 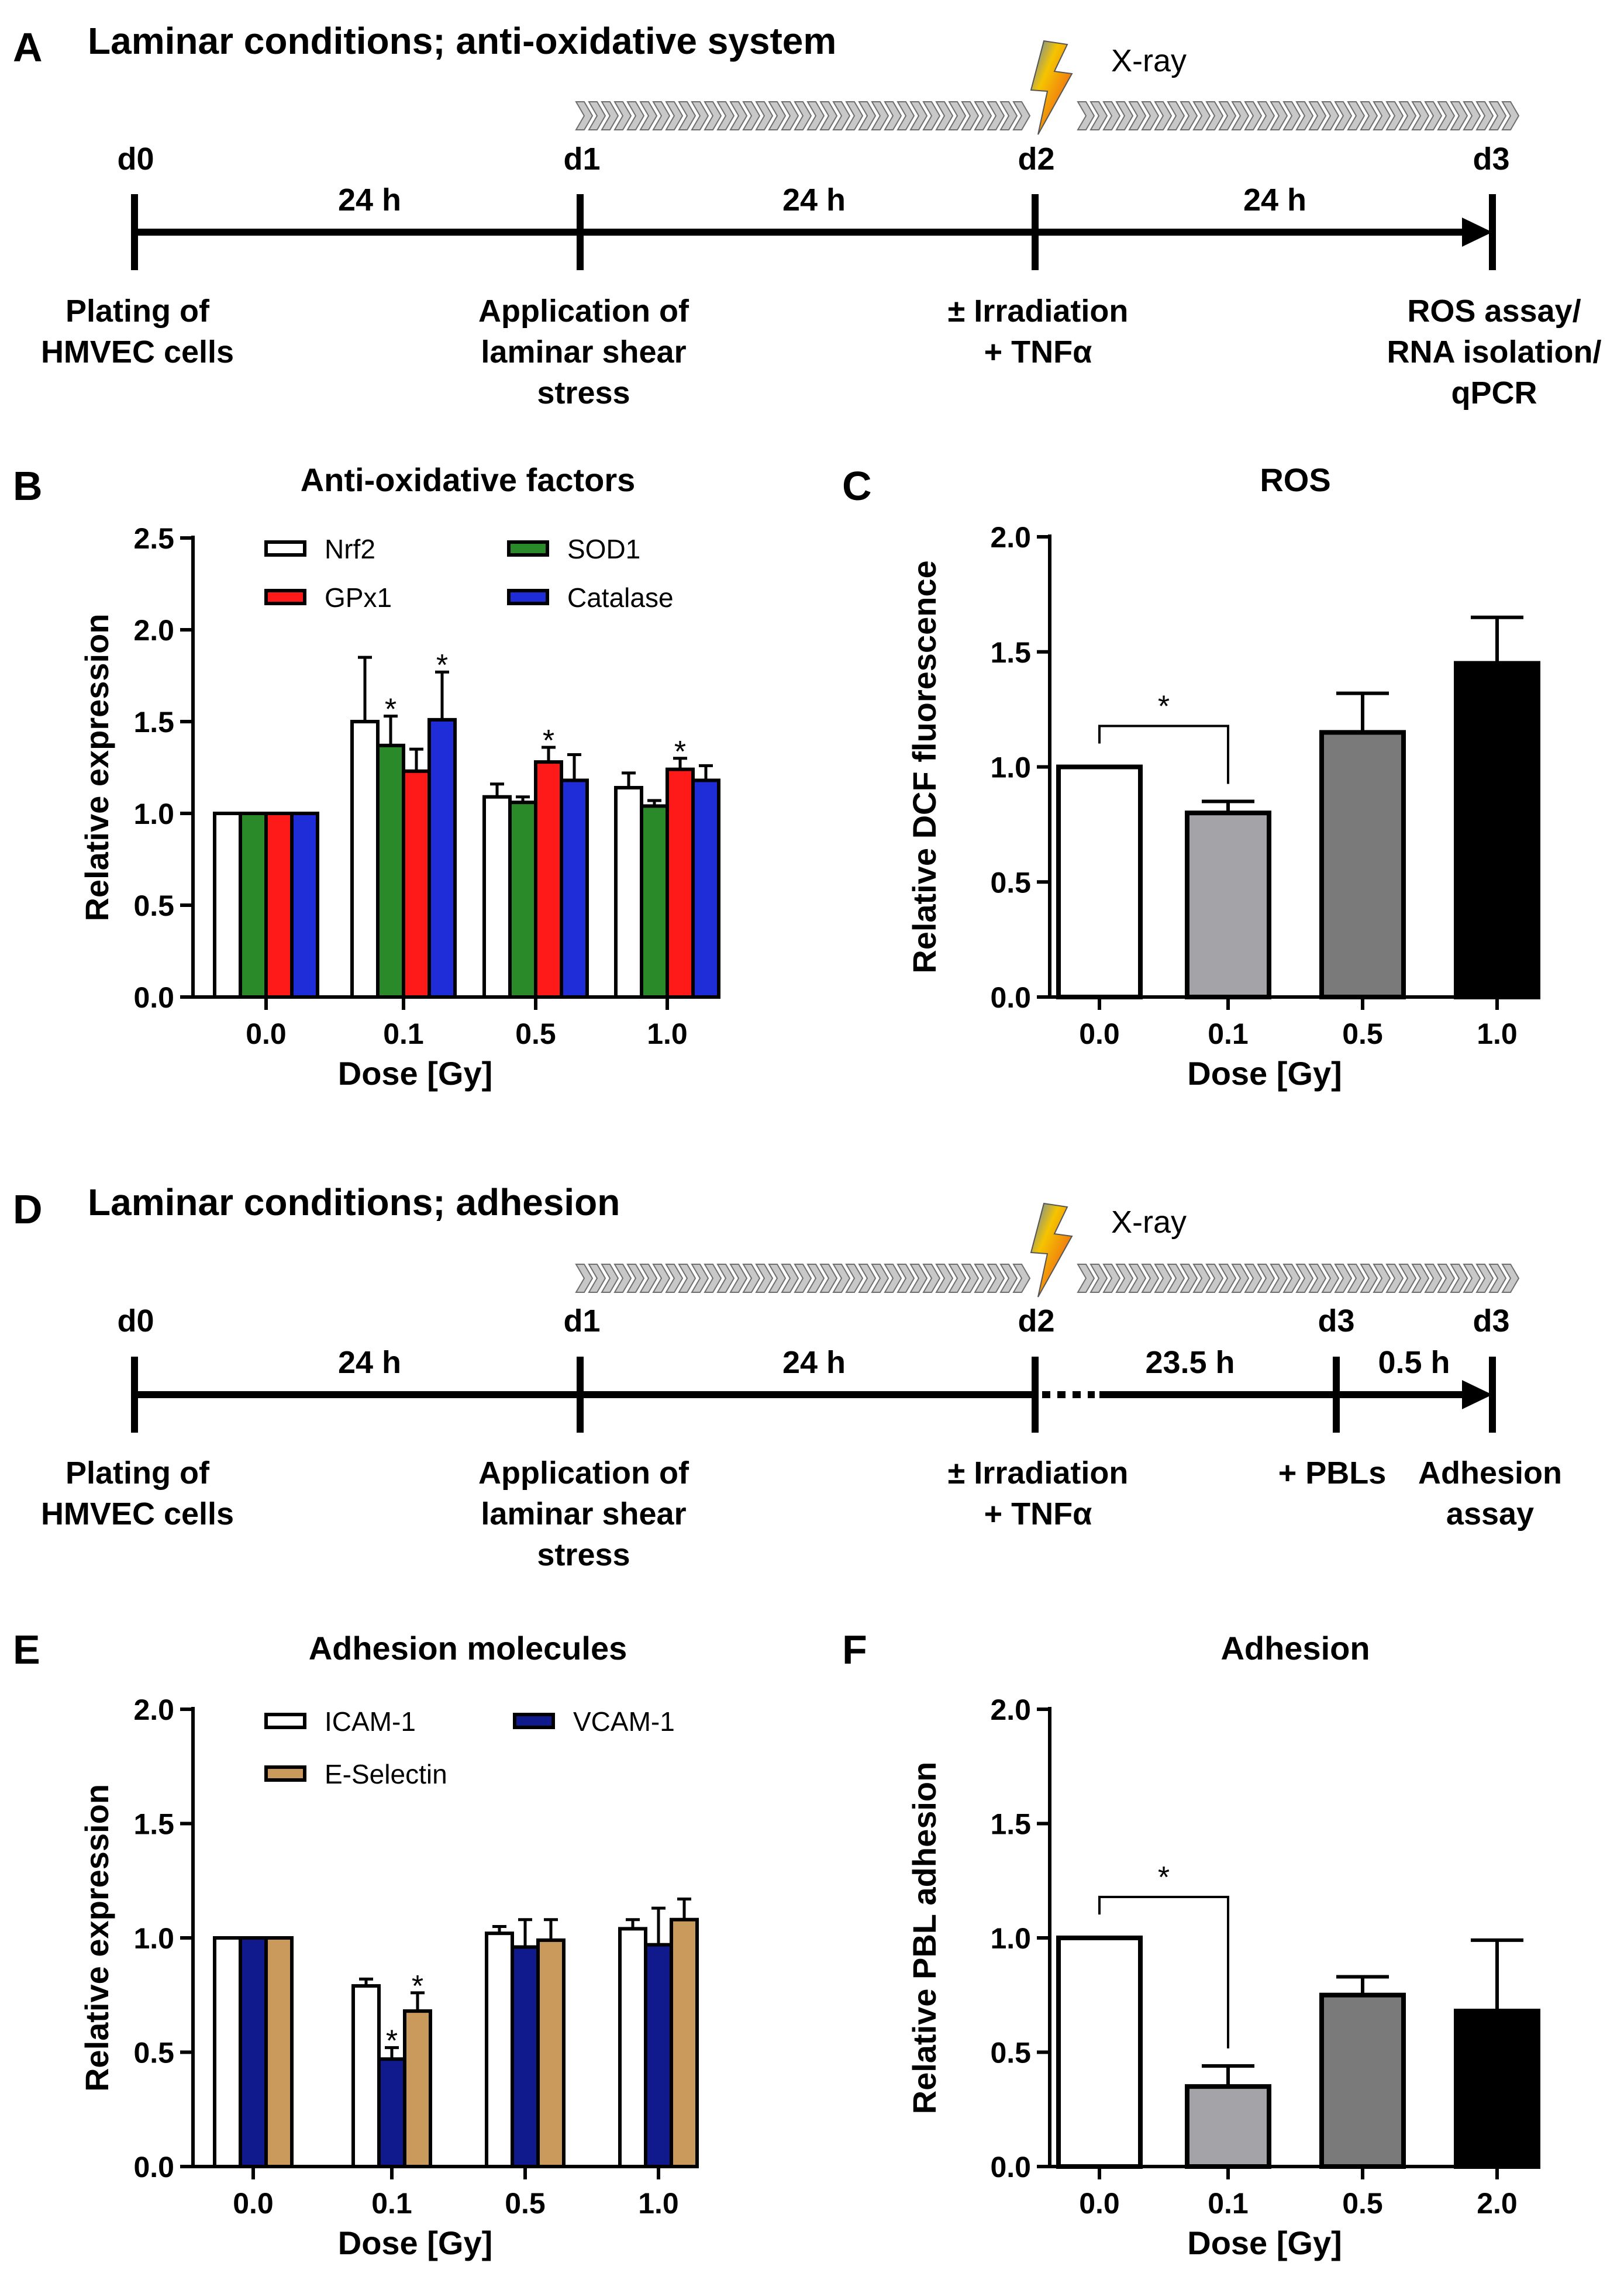 What do you see at coordinates (1038, 352) in the screenshot?
I see `step-label: + TNFα` at bounding box center [1038, 352].